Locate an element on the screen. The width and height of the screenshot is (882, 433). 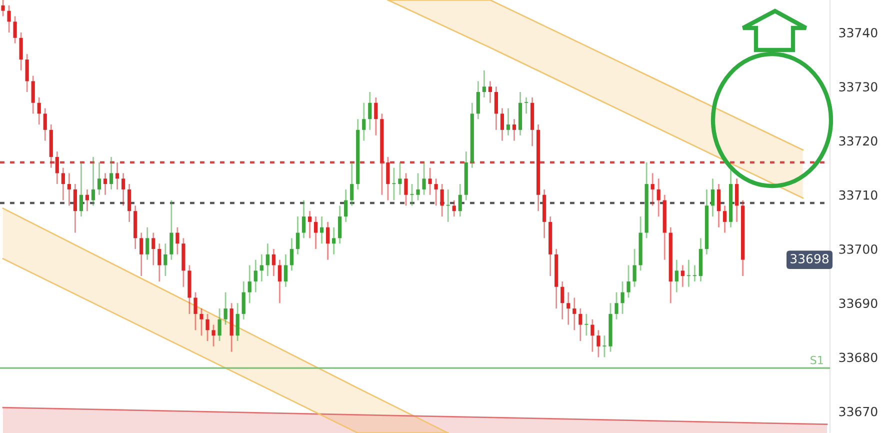
ref-line-label: S1 is located at coordinates (816, 360).